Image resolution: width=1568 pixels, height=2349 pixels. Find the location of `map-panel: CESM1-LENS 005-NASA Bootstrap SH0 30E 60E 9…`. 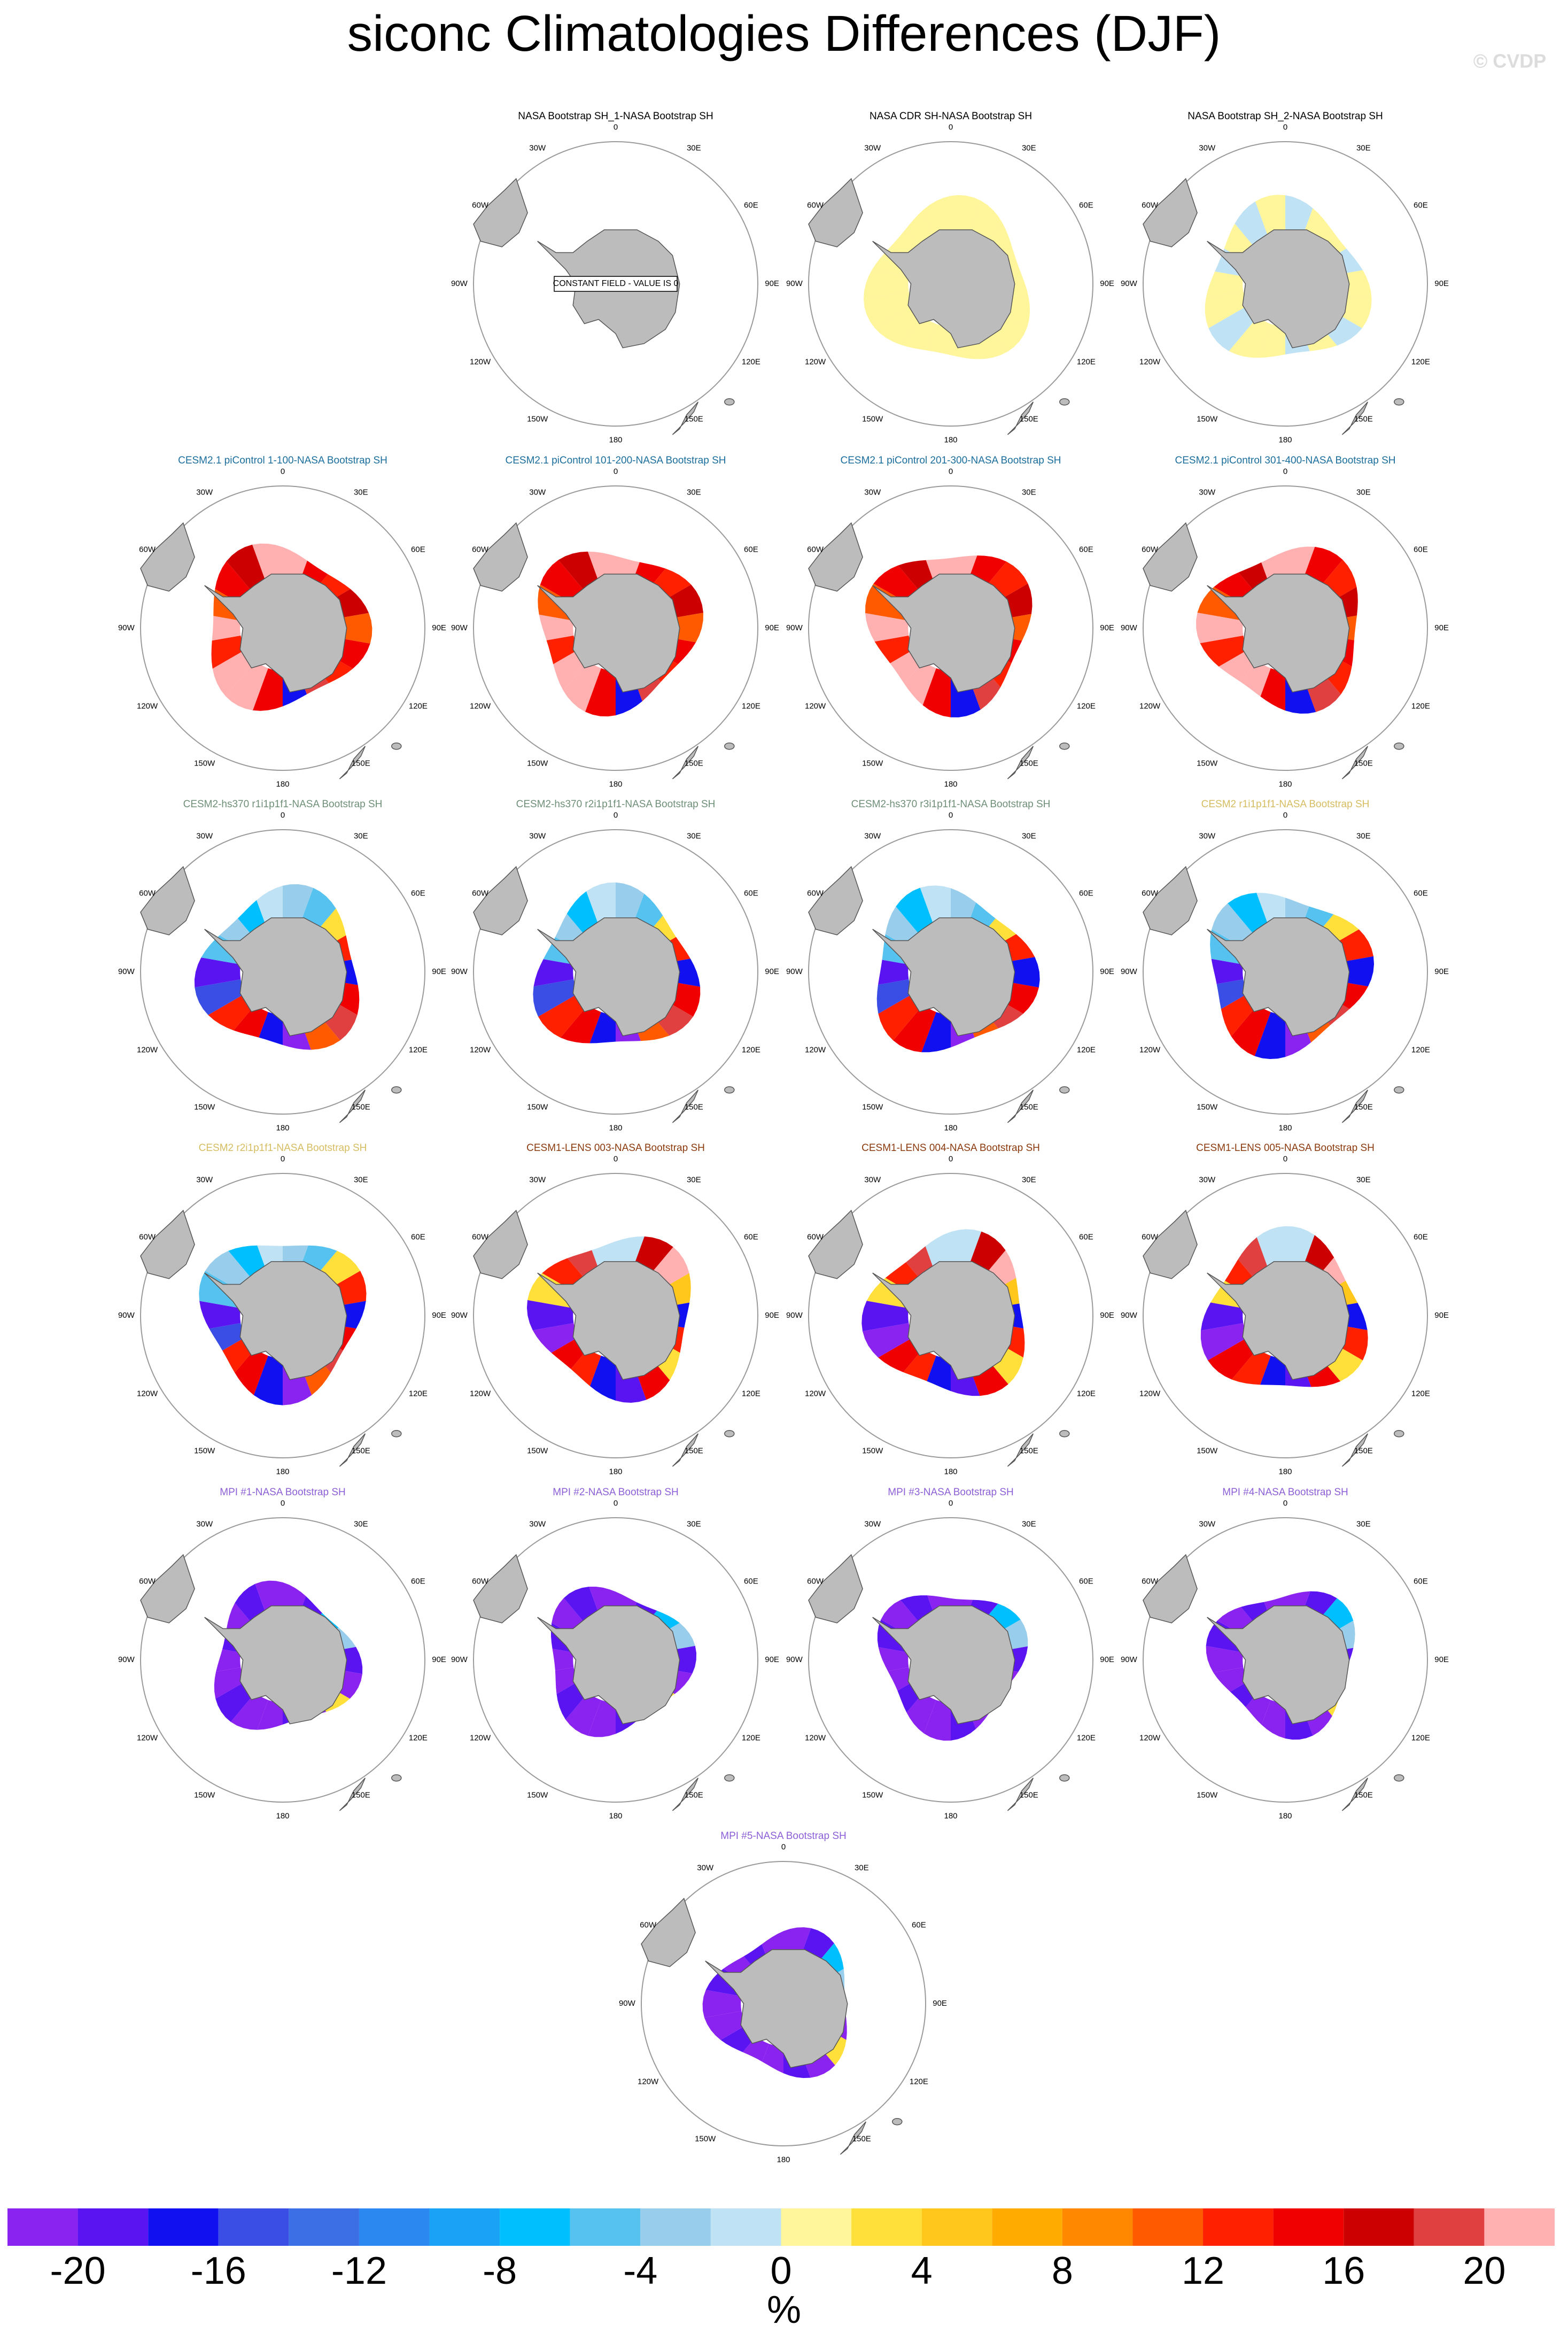

map-panel: CESM1-LENS 005-NASA Bootstrap SH0 30E 60E 9… is located at coordinates (1285, 1309).